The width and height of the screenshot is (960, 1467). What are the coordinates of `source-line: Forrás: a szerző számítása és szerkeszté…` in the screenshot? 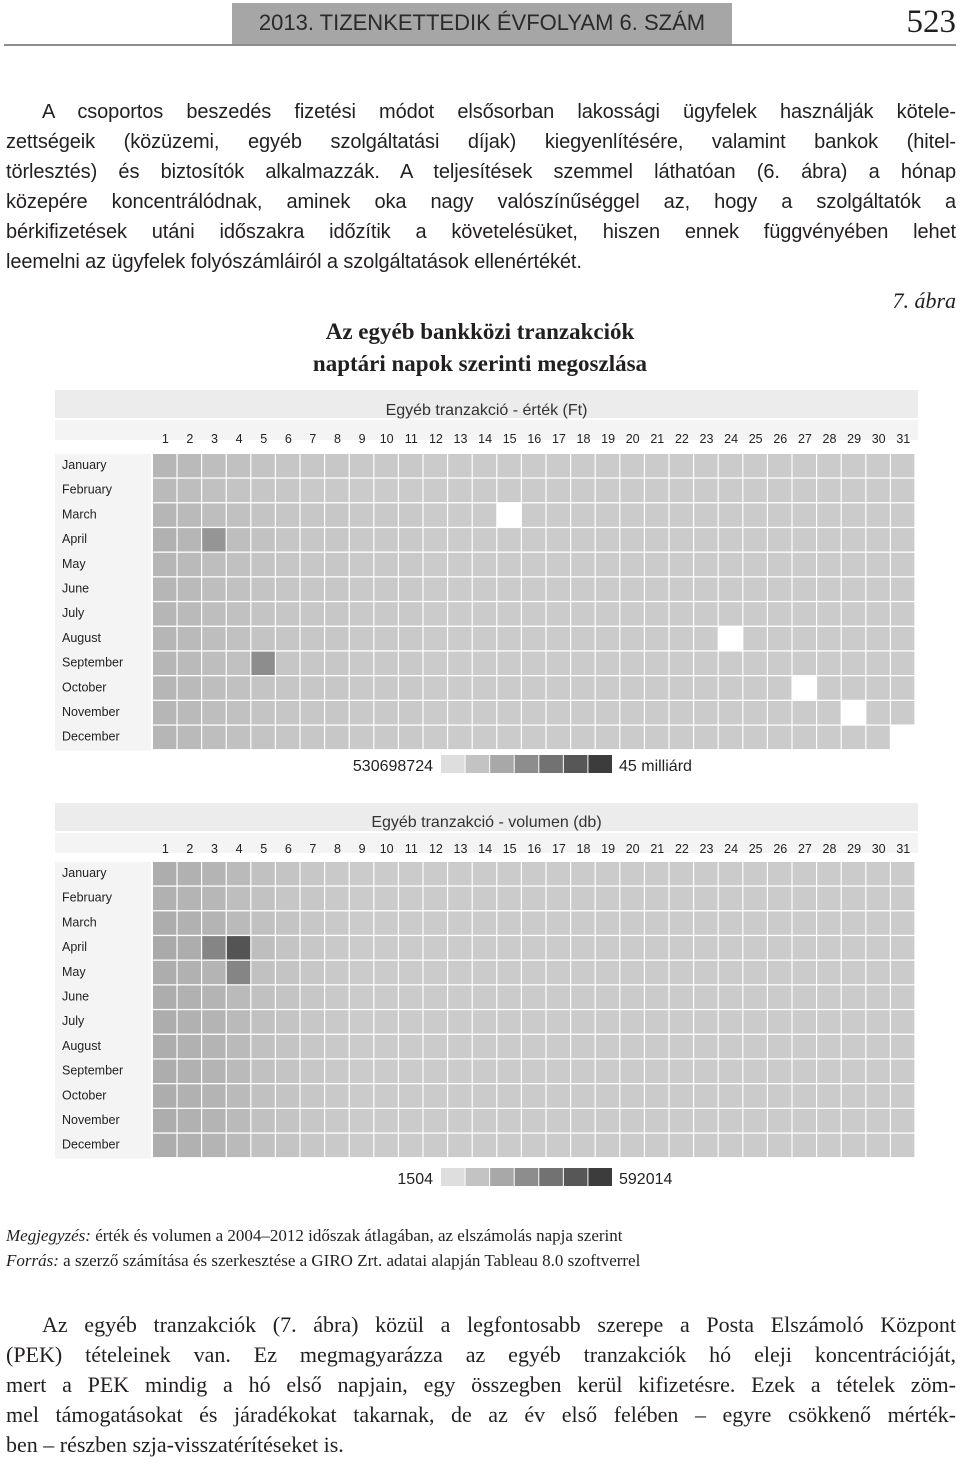 It's located at (481, 1260).